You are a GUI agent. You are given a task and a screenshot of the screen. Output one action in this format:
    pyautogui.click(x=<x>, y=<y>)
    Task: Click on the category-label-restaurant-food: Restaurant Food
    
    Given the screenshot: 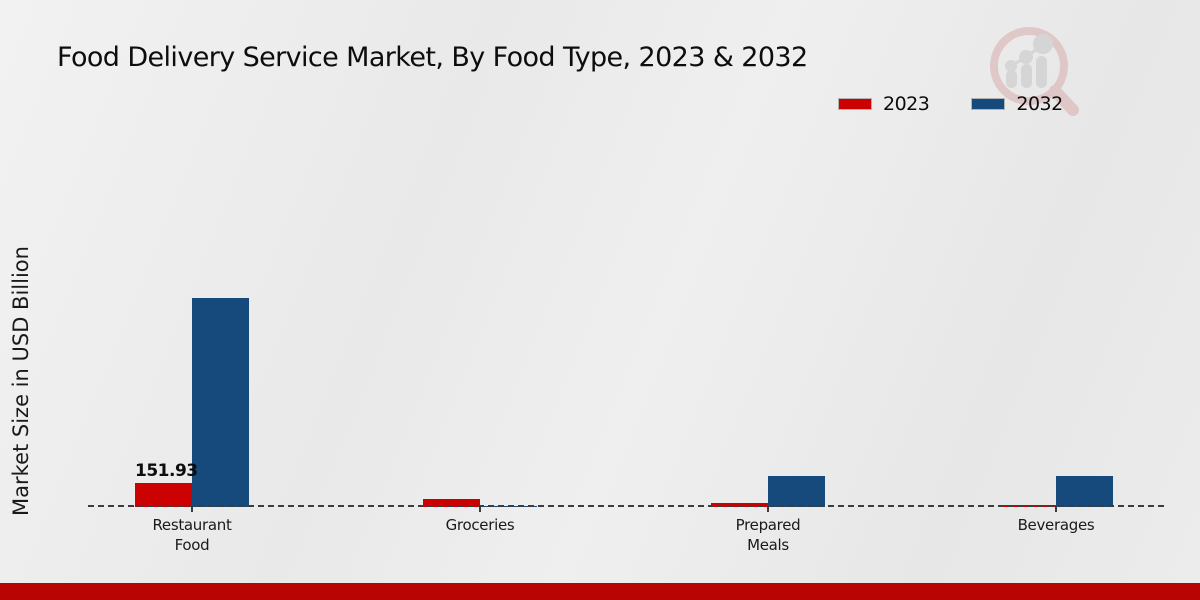 What is the action you would take?
    pyautogui.click(x=192, y=535)
    